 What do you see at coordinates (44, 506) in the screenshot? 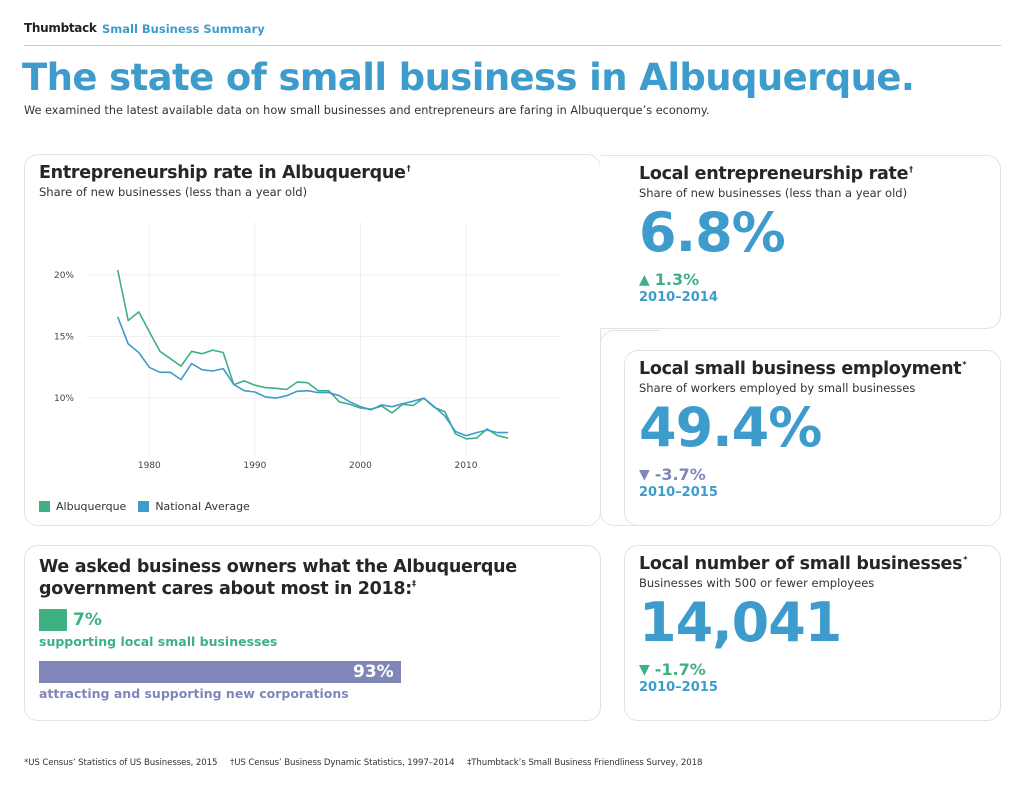
I see `legend-swatch-albuquerque` at bounding box center [44, 506].